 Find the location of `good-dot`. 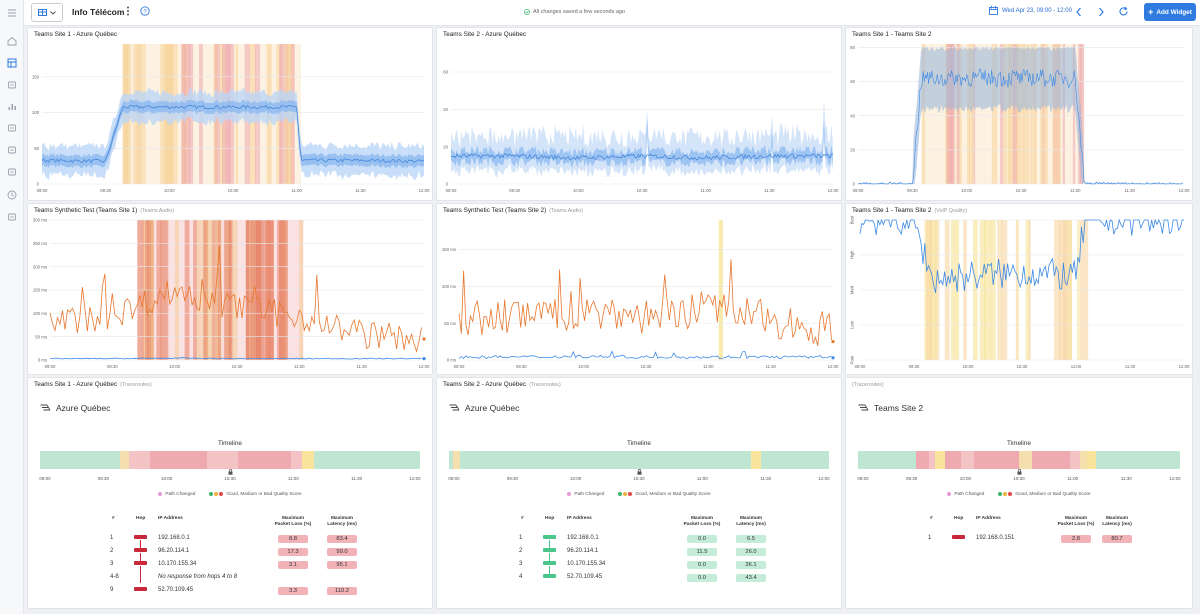

good-dot is located at coordinates (211, 493).